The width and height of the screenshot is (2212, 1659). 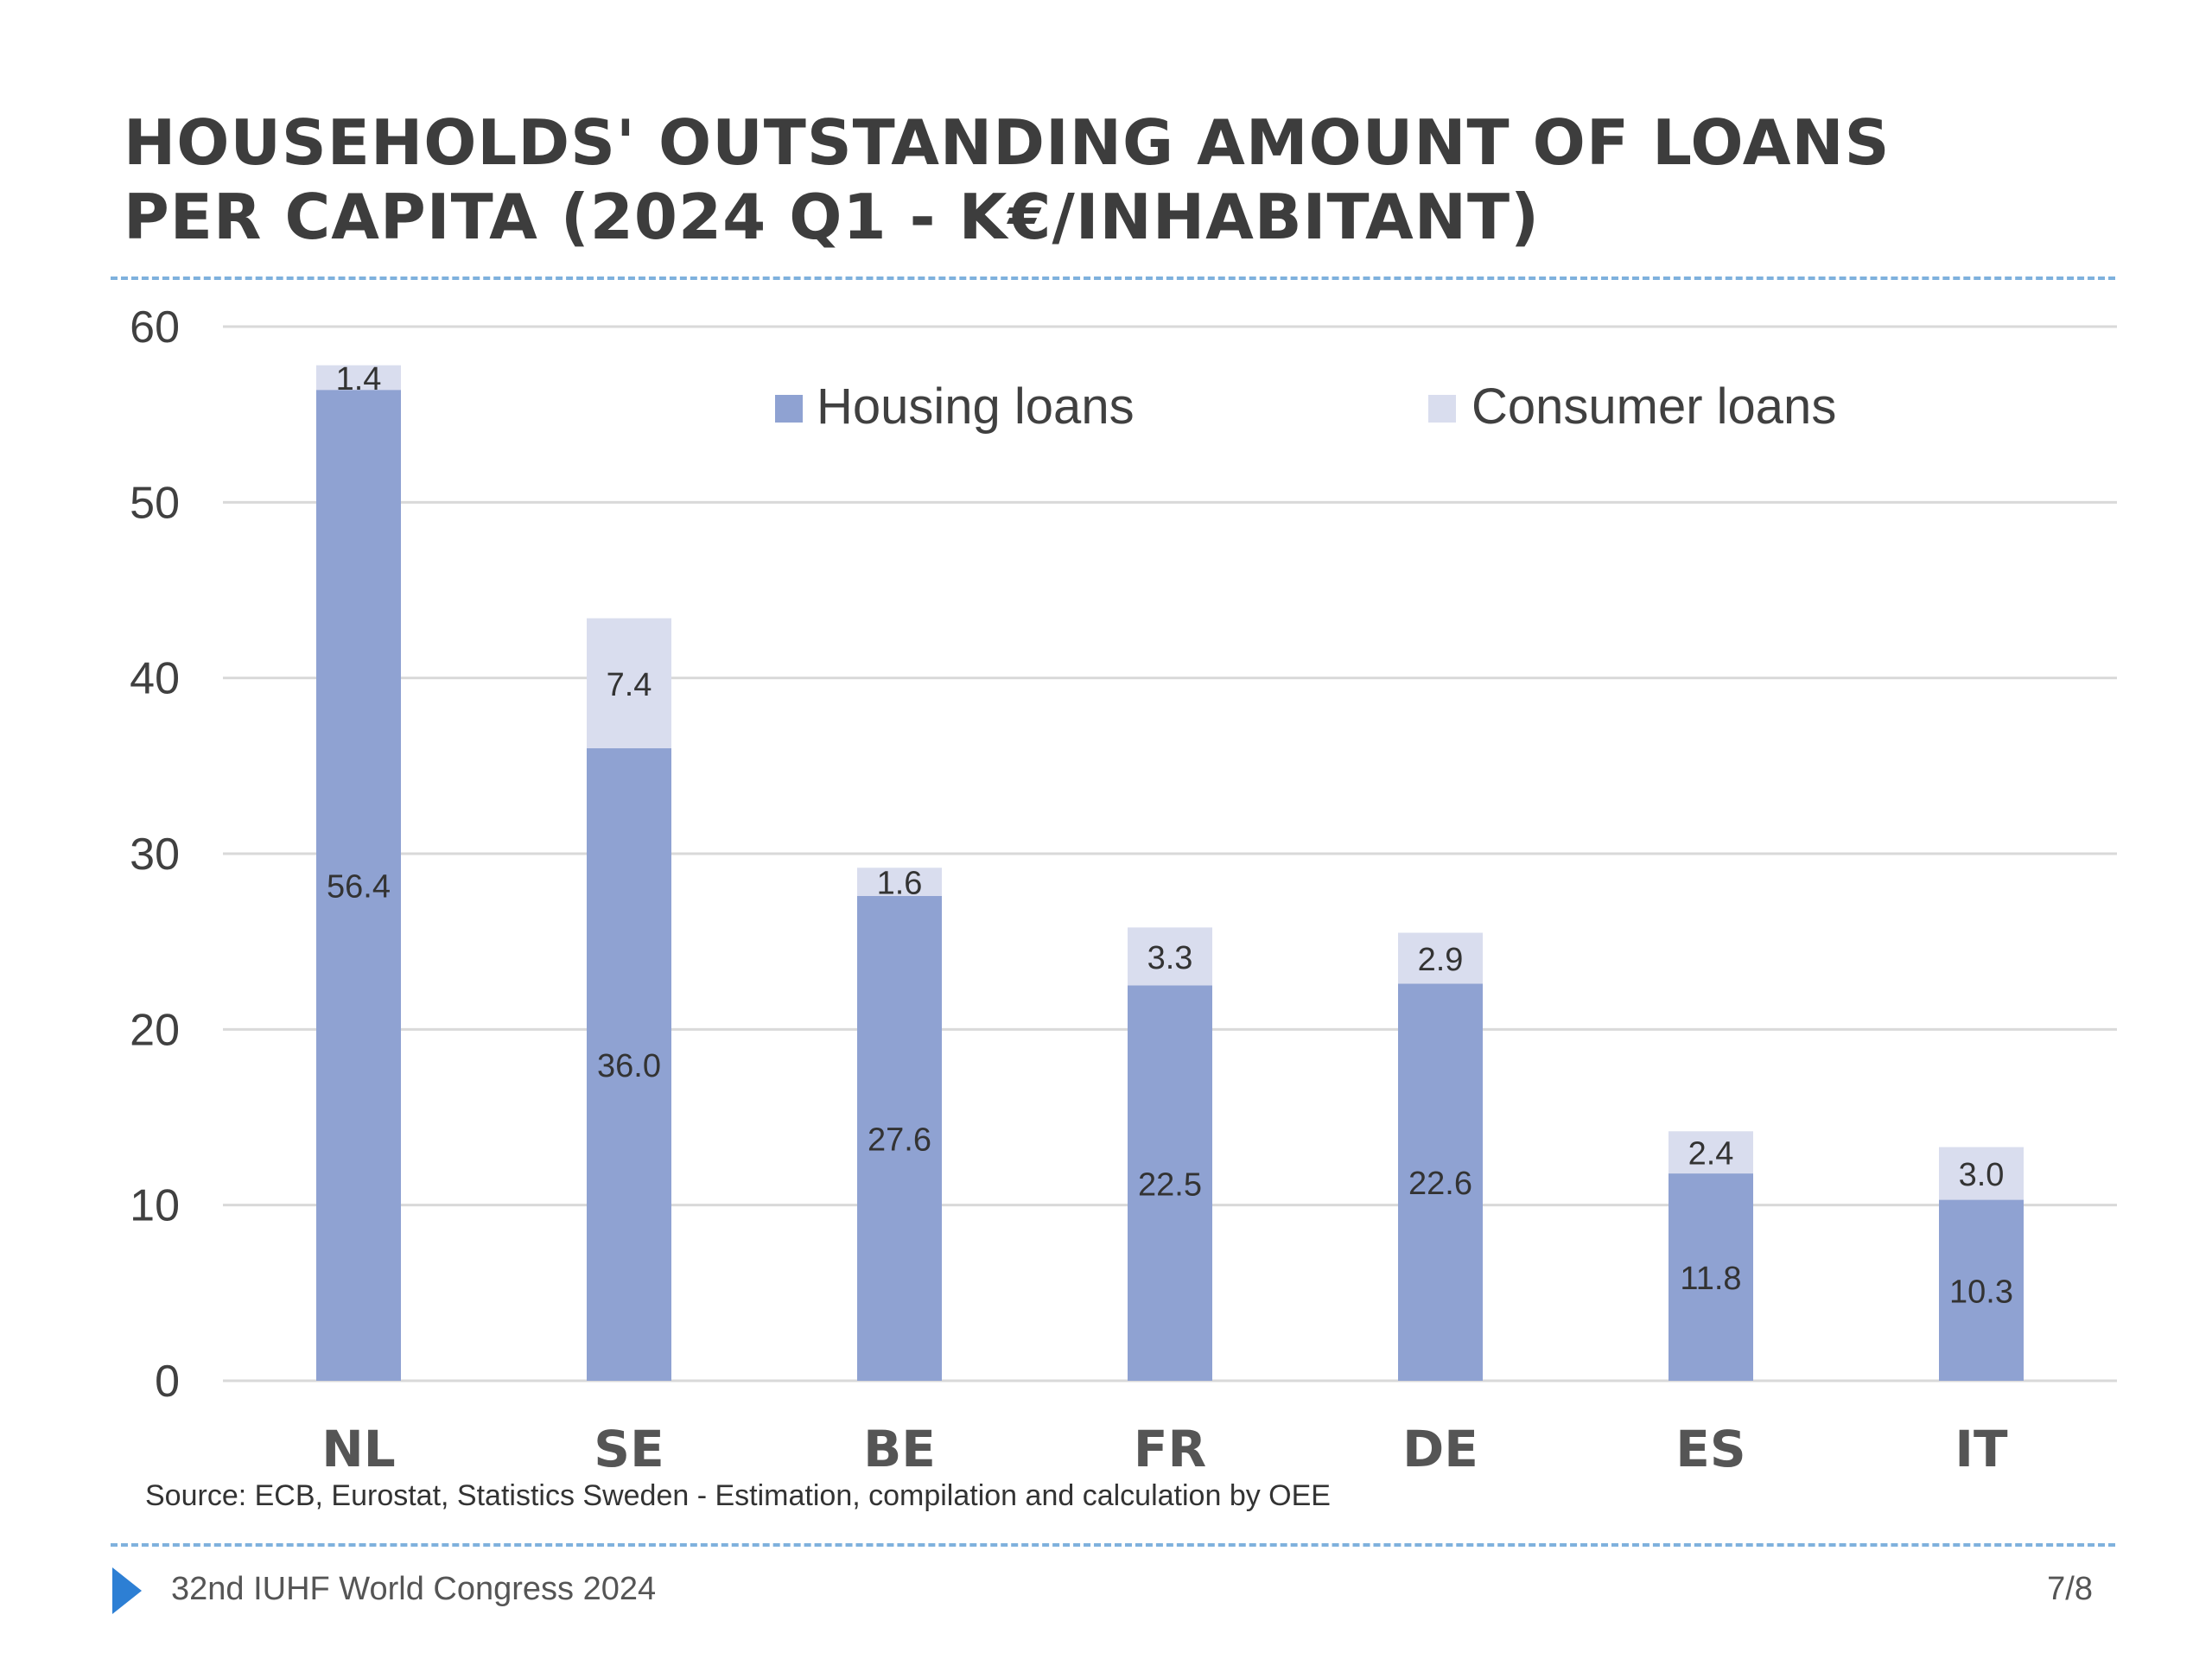 I want to click on data-label-housing: 22.5, so click(x=1170, y=1184).